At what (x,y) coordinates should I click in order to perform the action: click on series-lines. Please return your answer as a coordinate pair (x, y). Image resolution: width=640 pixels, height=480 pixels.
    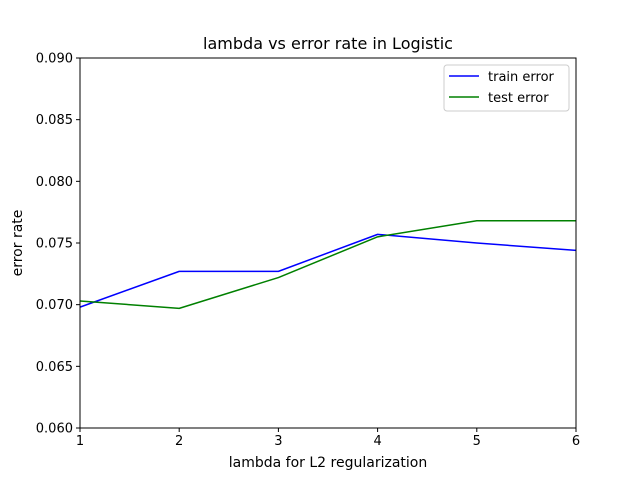
    Looking at the image, I should click on (328, 265).